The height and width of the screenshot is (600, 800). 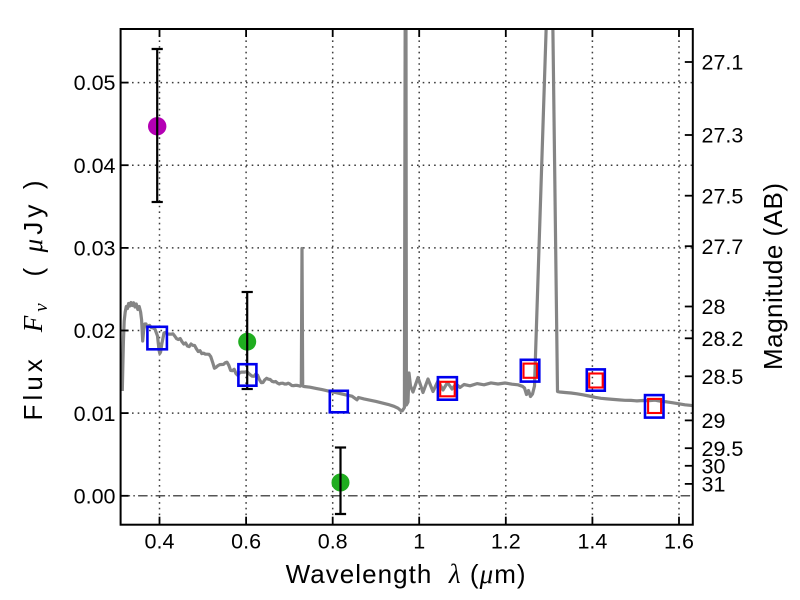 I want to click on svg-text: 0.05, so click(x=95, y=83).